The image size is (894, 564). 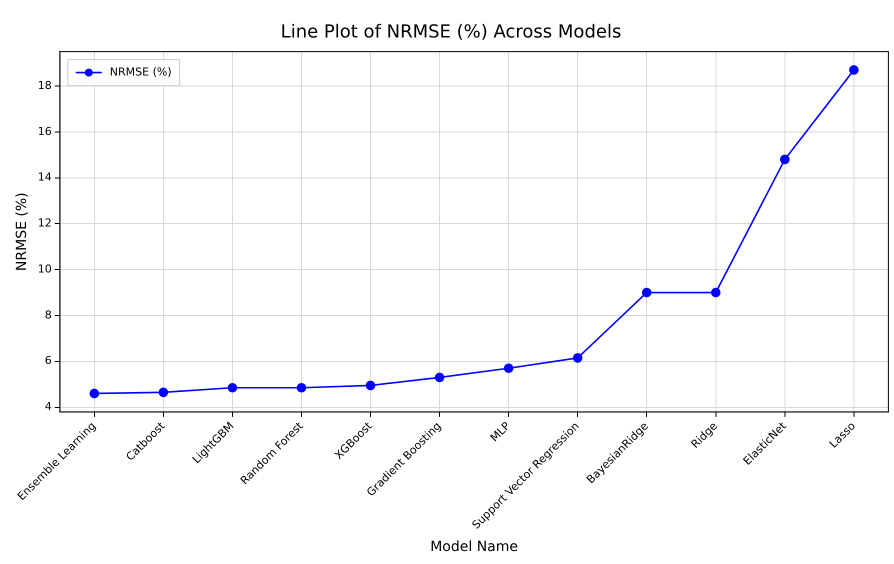 What do you see at coordinates (22, 232) in the screenshot?
I see `y-axis-title: NRMSE (%)` at bounding box center [22, 232].